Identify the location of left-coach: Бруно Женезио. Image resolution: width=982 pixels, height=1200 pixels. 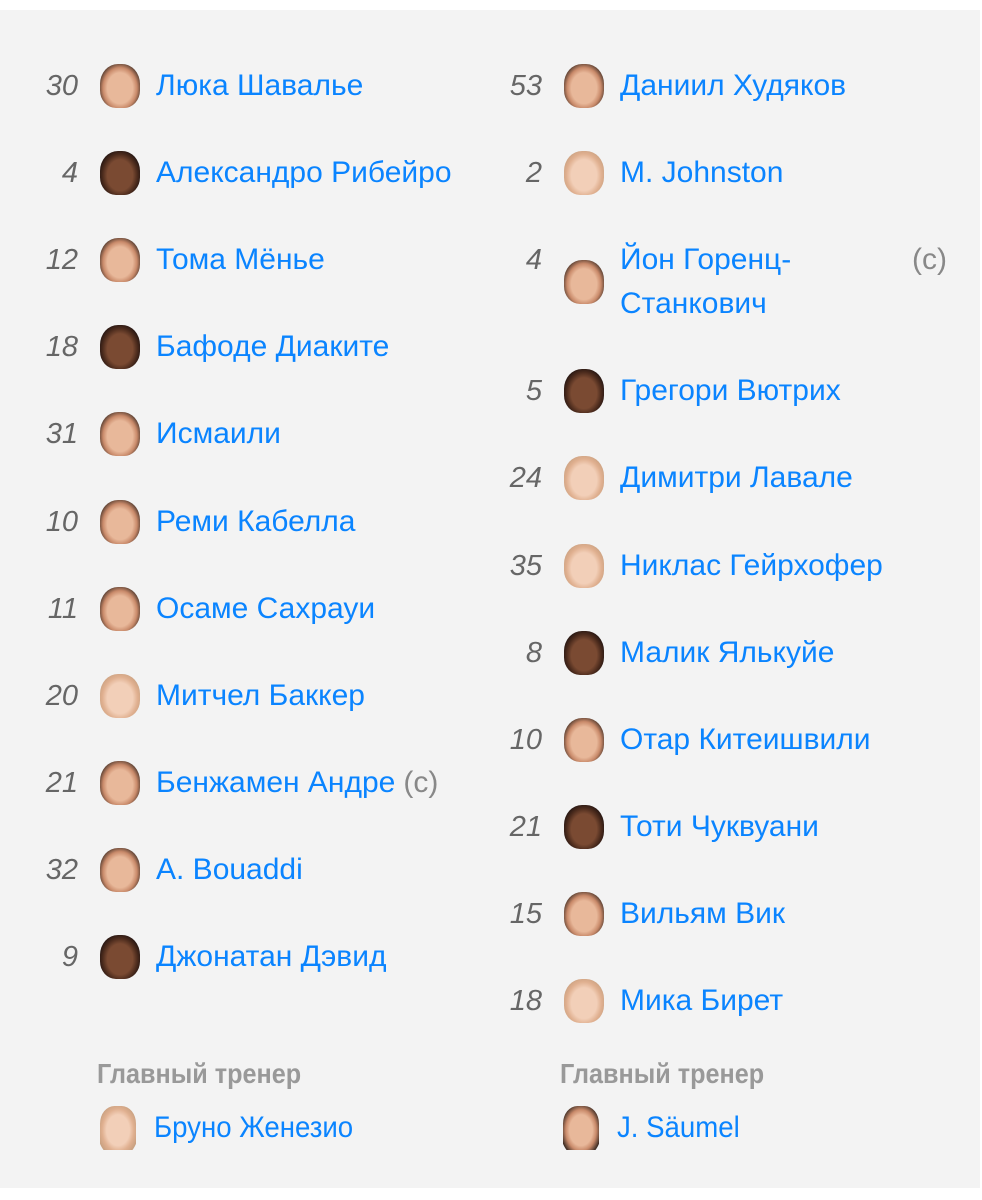
(235, 1128).